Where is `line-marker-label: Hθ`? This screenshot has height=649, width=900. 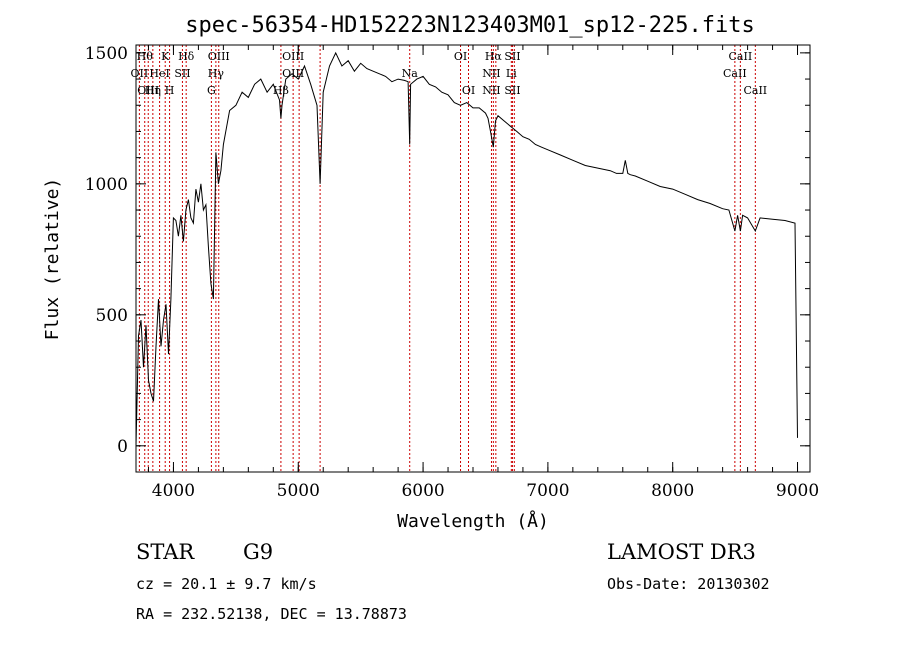
line-marker-label: Hθ is located at coordinates (145, 56).